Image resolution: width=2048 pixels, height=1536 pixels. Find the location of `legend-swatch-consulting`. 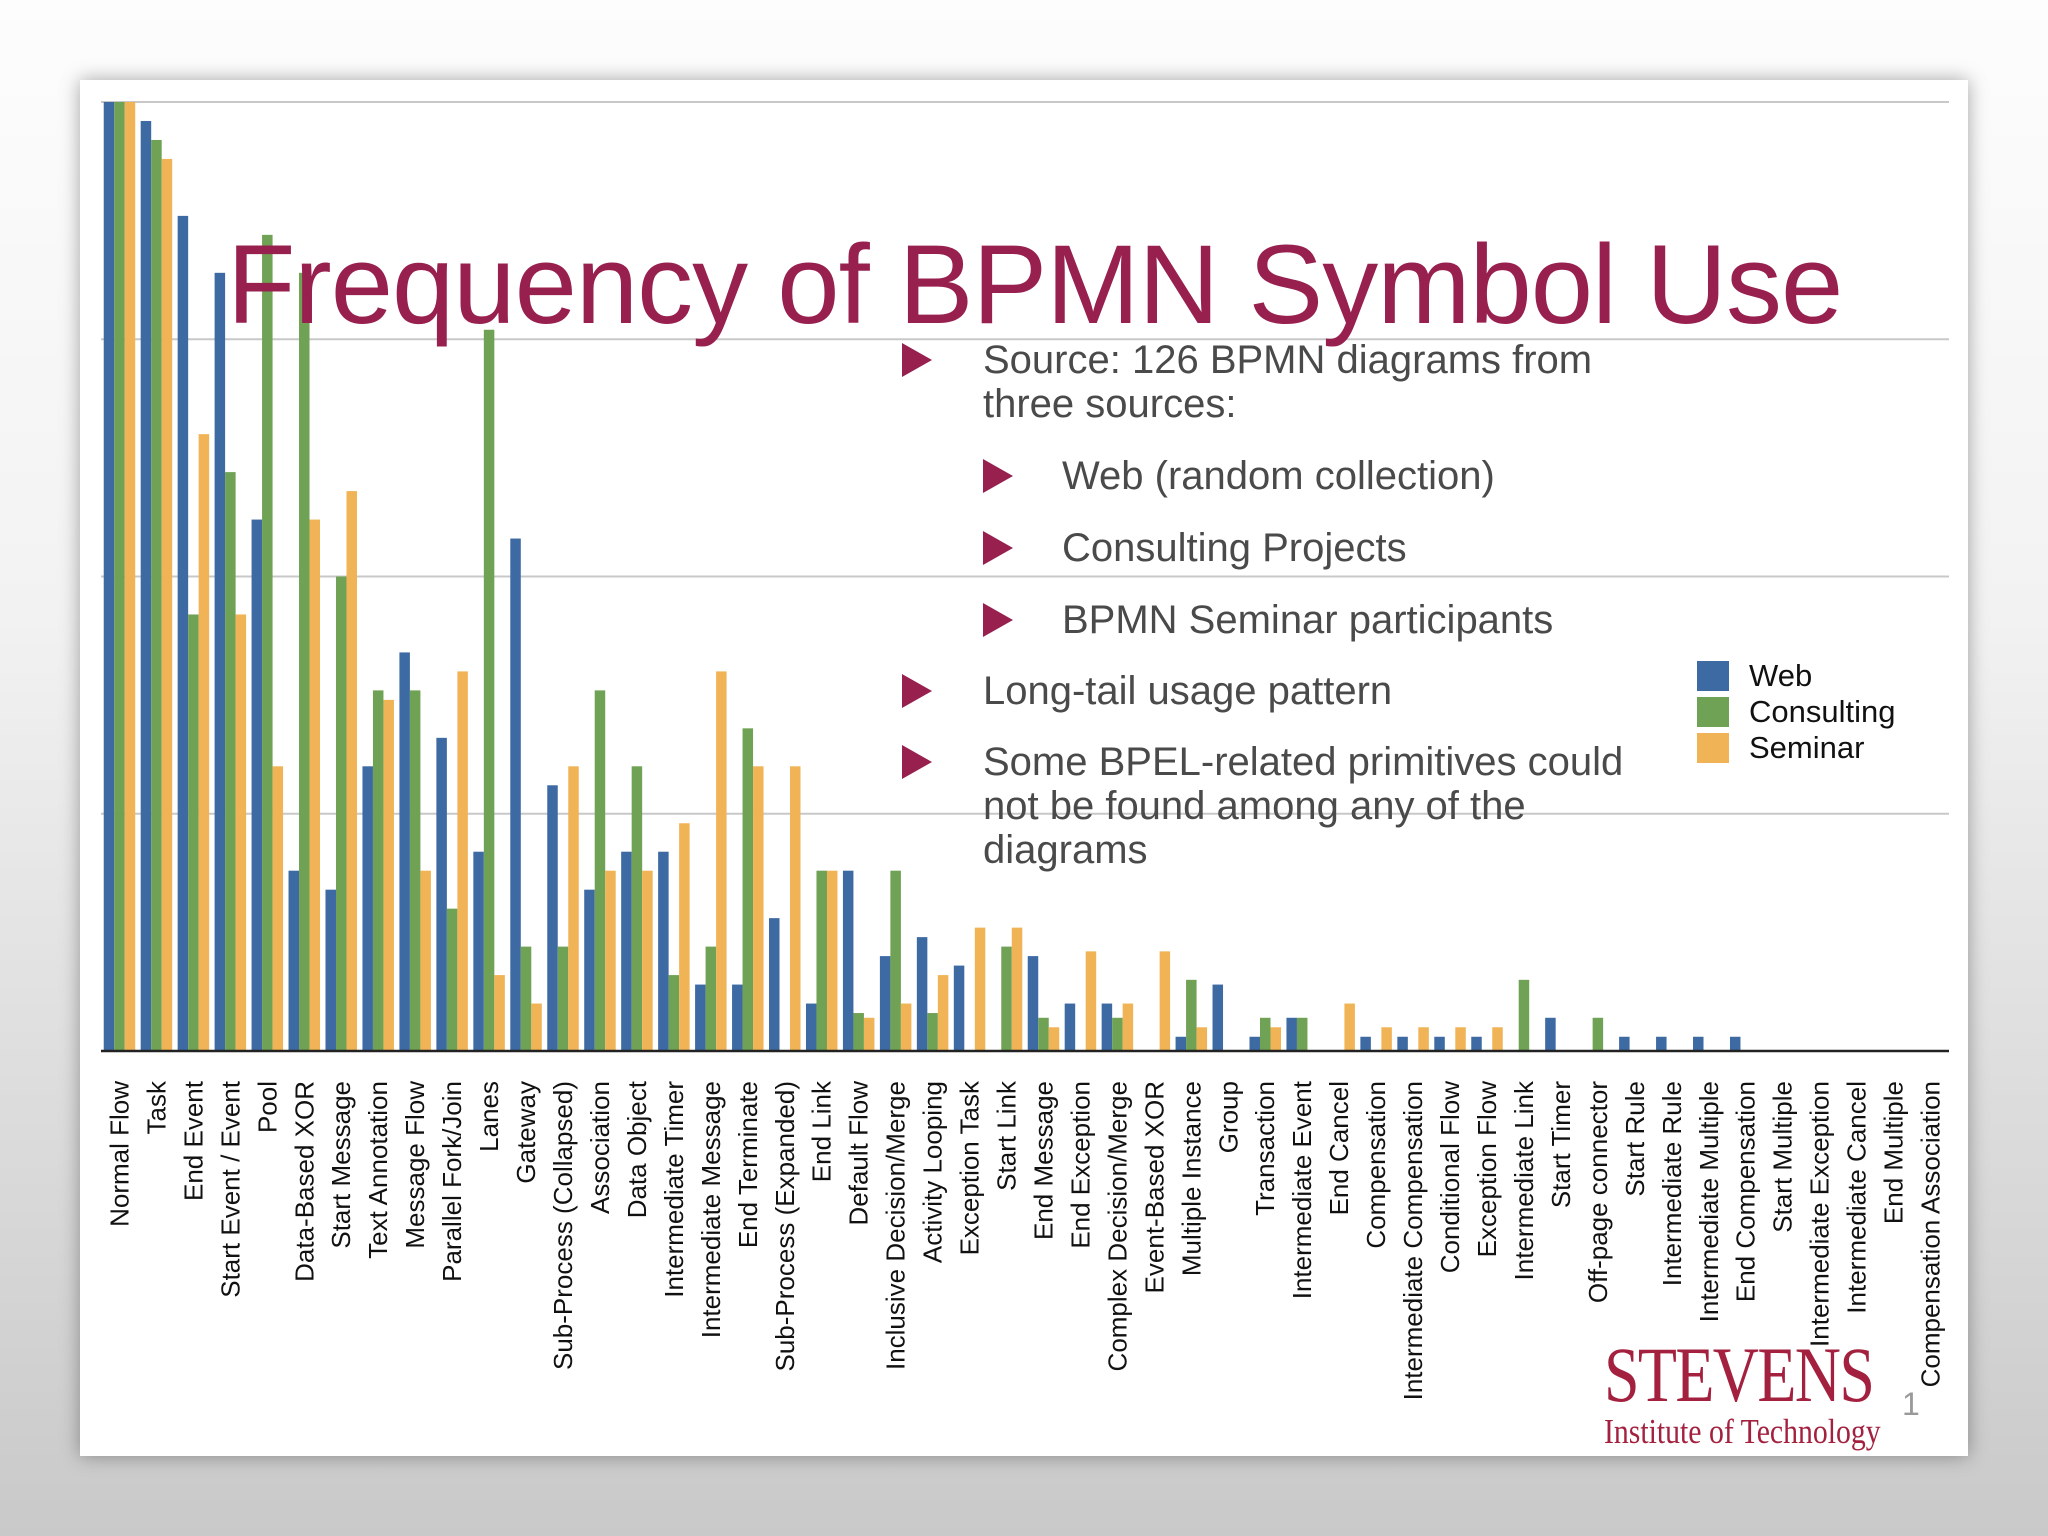

legend-swatch-consulting is located at coordinates (1713, 712).